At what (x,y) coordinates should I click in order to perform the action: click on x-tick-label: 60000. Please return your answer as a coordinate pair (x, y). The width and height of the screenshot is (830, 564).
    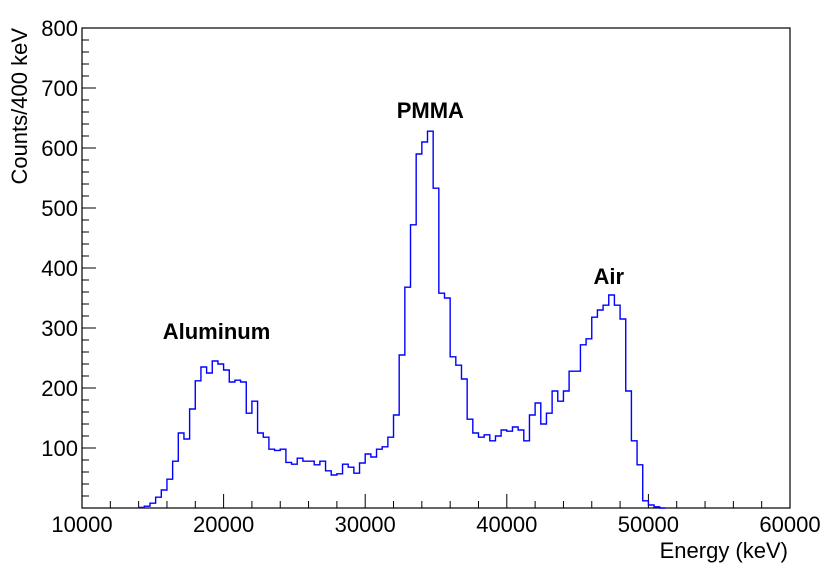
    Looking at the image, I should click on (789, 524).